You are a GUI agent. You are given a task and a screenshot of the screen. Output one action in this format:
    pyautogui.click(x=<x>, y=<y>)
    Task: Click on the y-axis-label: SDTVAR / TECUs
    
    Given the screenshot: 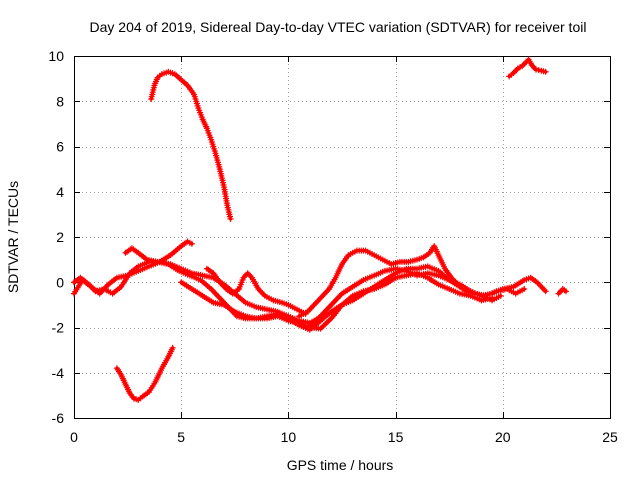 What is the action you would take?
    pyautogui.click(x=13, y=237)
    